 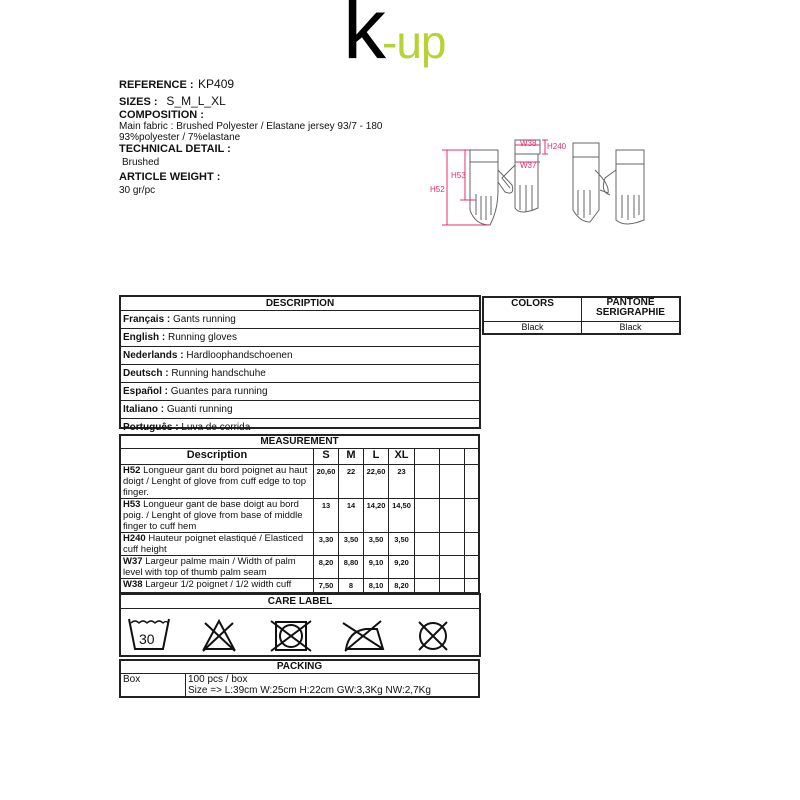 What do you see at coordinates (219, 635) in the screenshot?
I see `no-bleach-icon` at bounding box center [219, 635].